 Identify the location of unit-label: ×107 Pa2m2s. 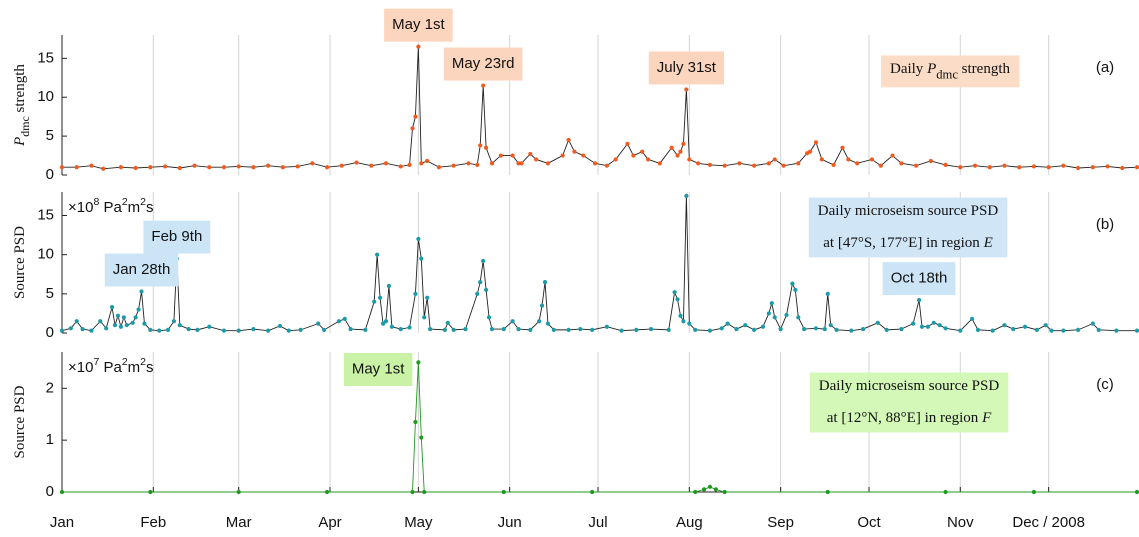
(111, 366).